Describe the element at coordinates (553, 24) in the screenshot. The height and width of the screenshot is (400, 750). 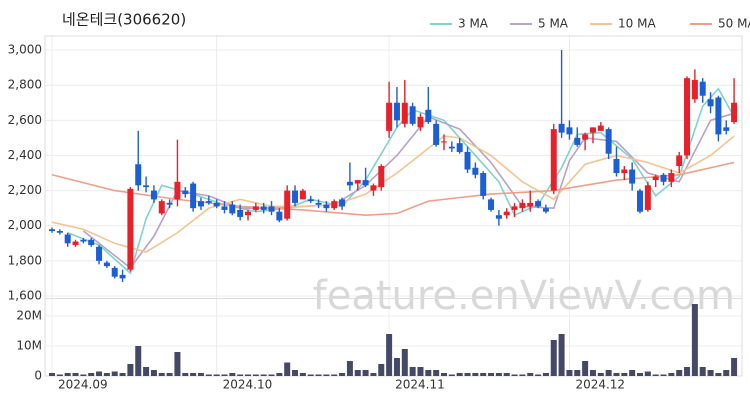
I see `legend-label: 5 MA` at that location.